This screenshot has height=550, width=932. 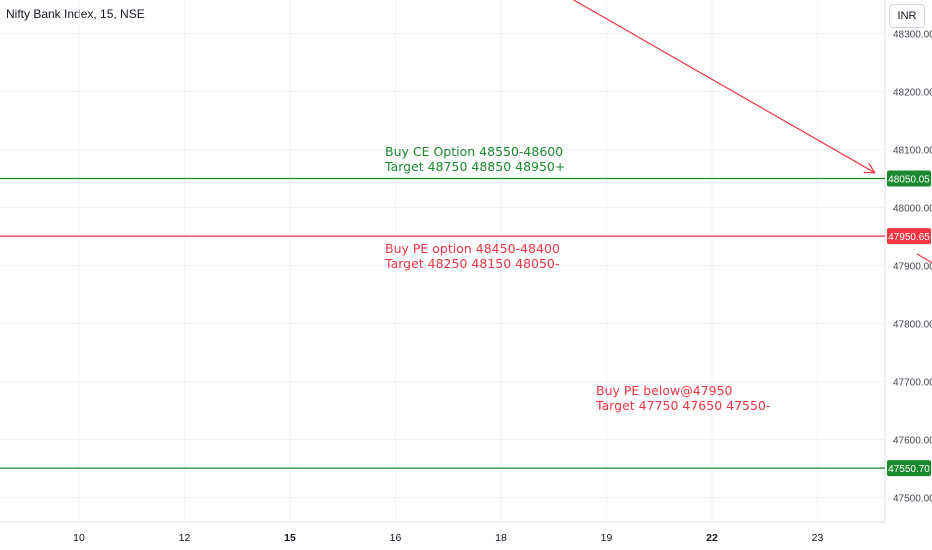 I want to click on x-tick-label: 22, so click(x=712, y=538).